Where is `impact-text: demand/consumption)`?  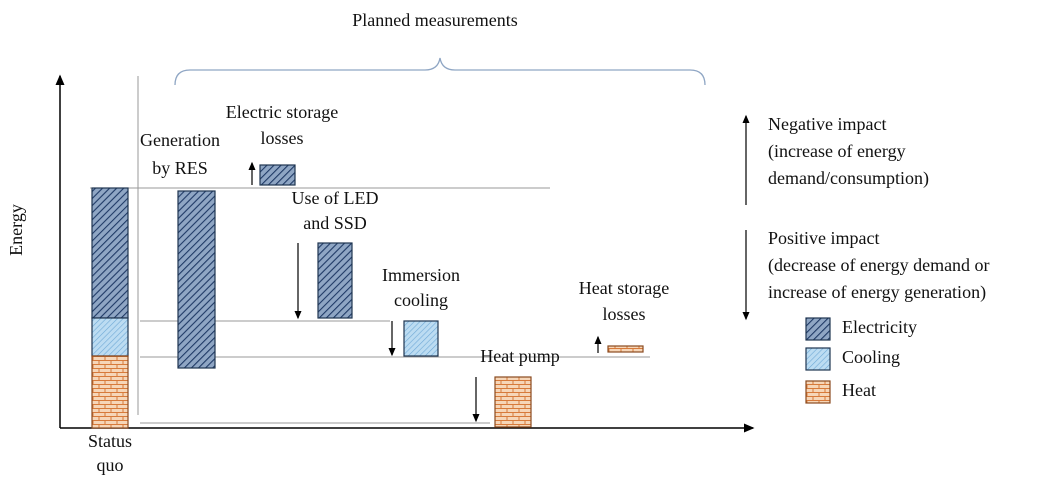
impact-text: demand/consumption) is located at coordinates (848, 178).